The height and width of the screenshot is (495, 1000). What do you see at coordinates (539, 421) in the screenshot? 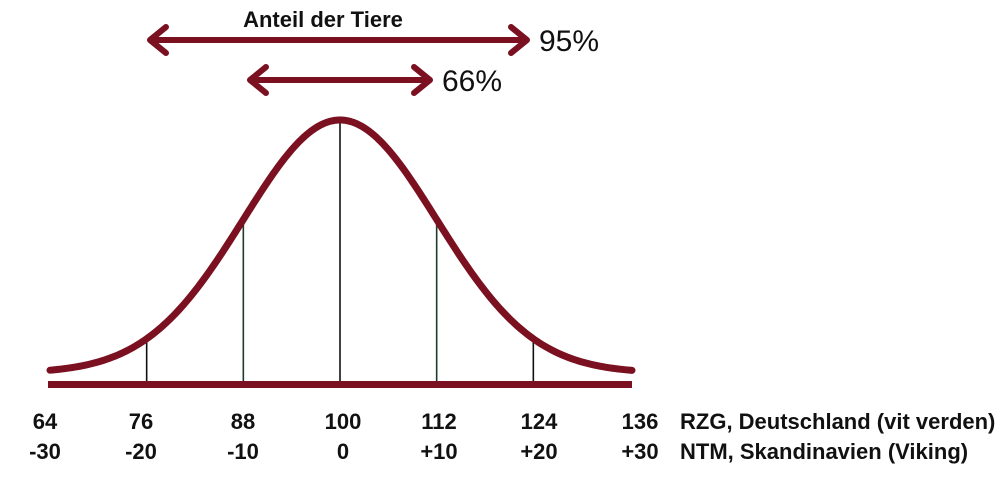
I see `tick-label: 124` at bounding box center [539, 421].